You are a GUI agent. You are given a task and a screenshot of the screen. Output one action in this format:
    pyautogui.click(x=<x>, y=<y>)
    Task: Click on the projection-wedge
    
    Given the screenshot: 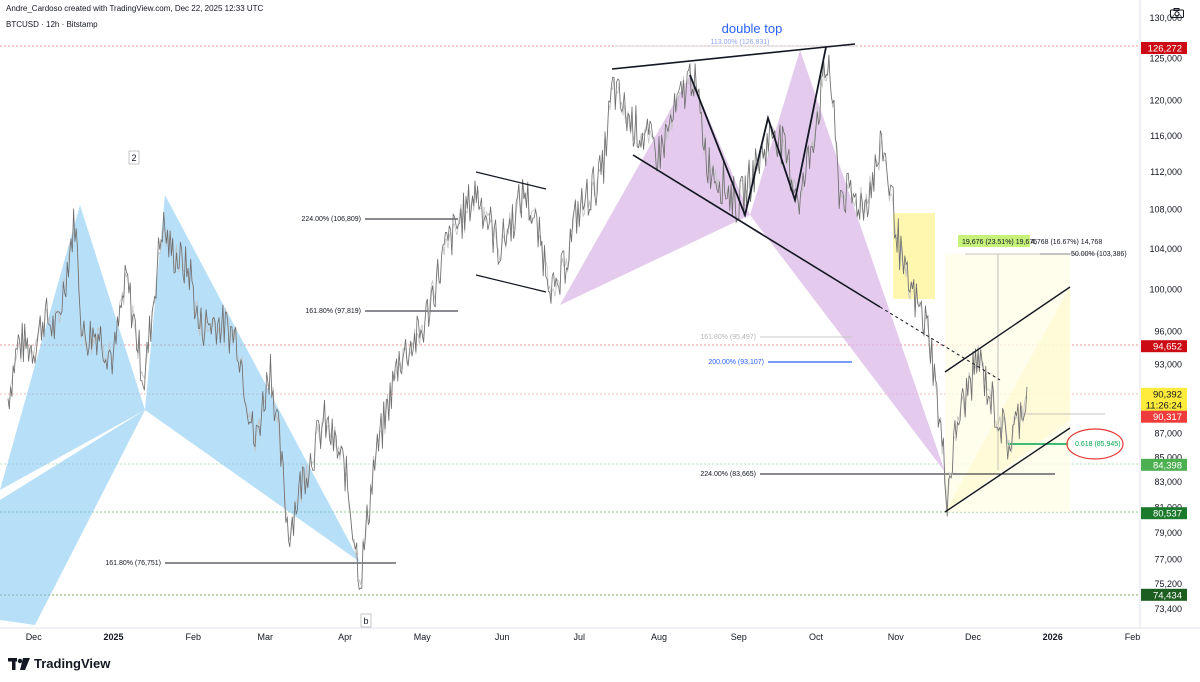 What is the action you would take?
    pyautogui.click(x=1007, y=399)
    